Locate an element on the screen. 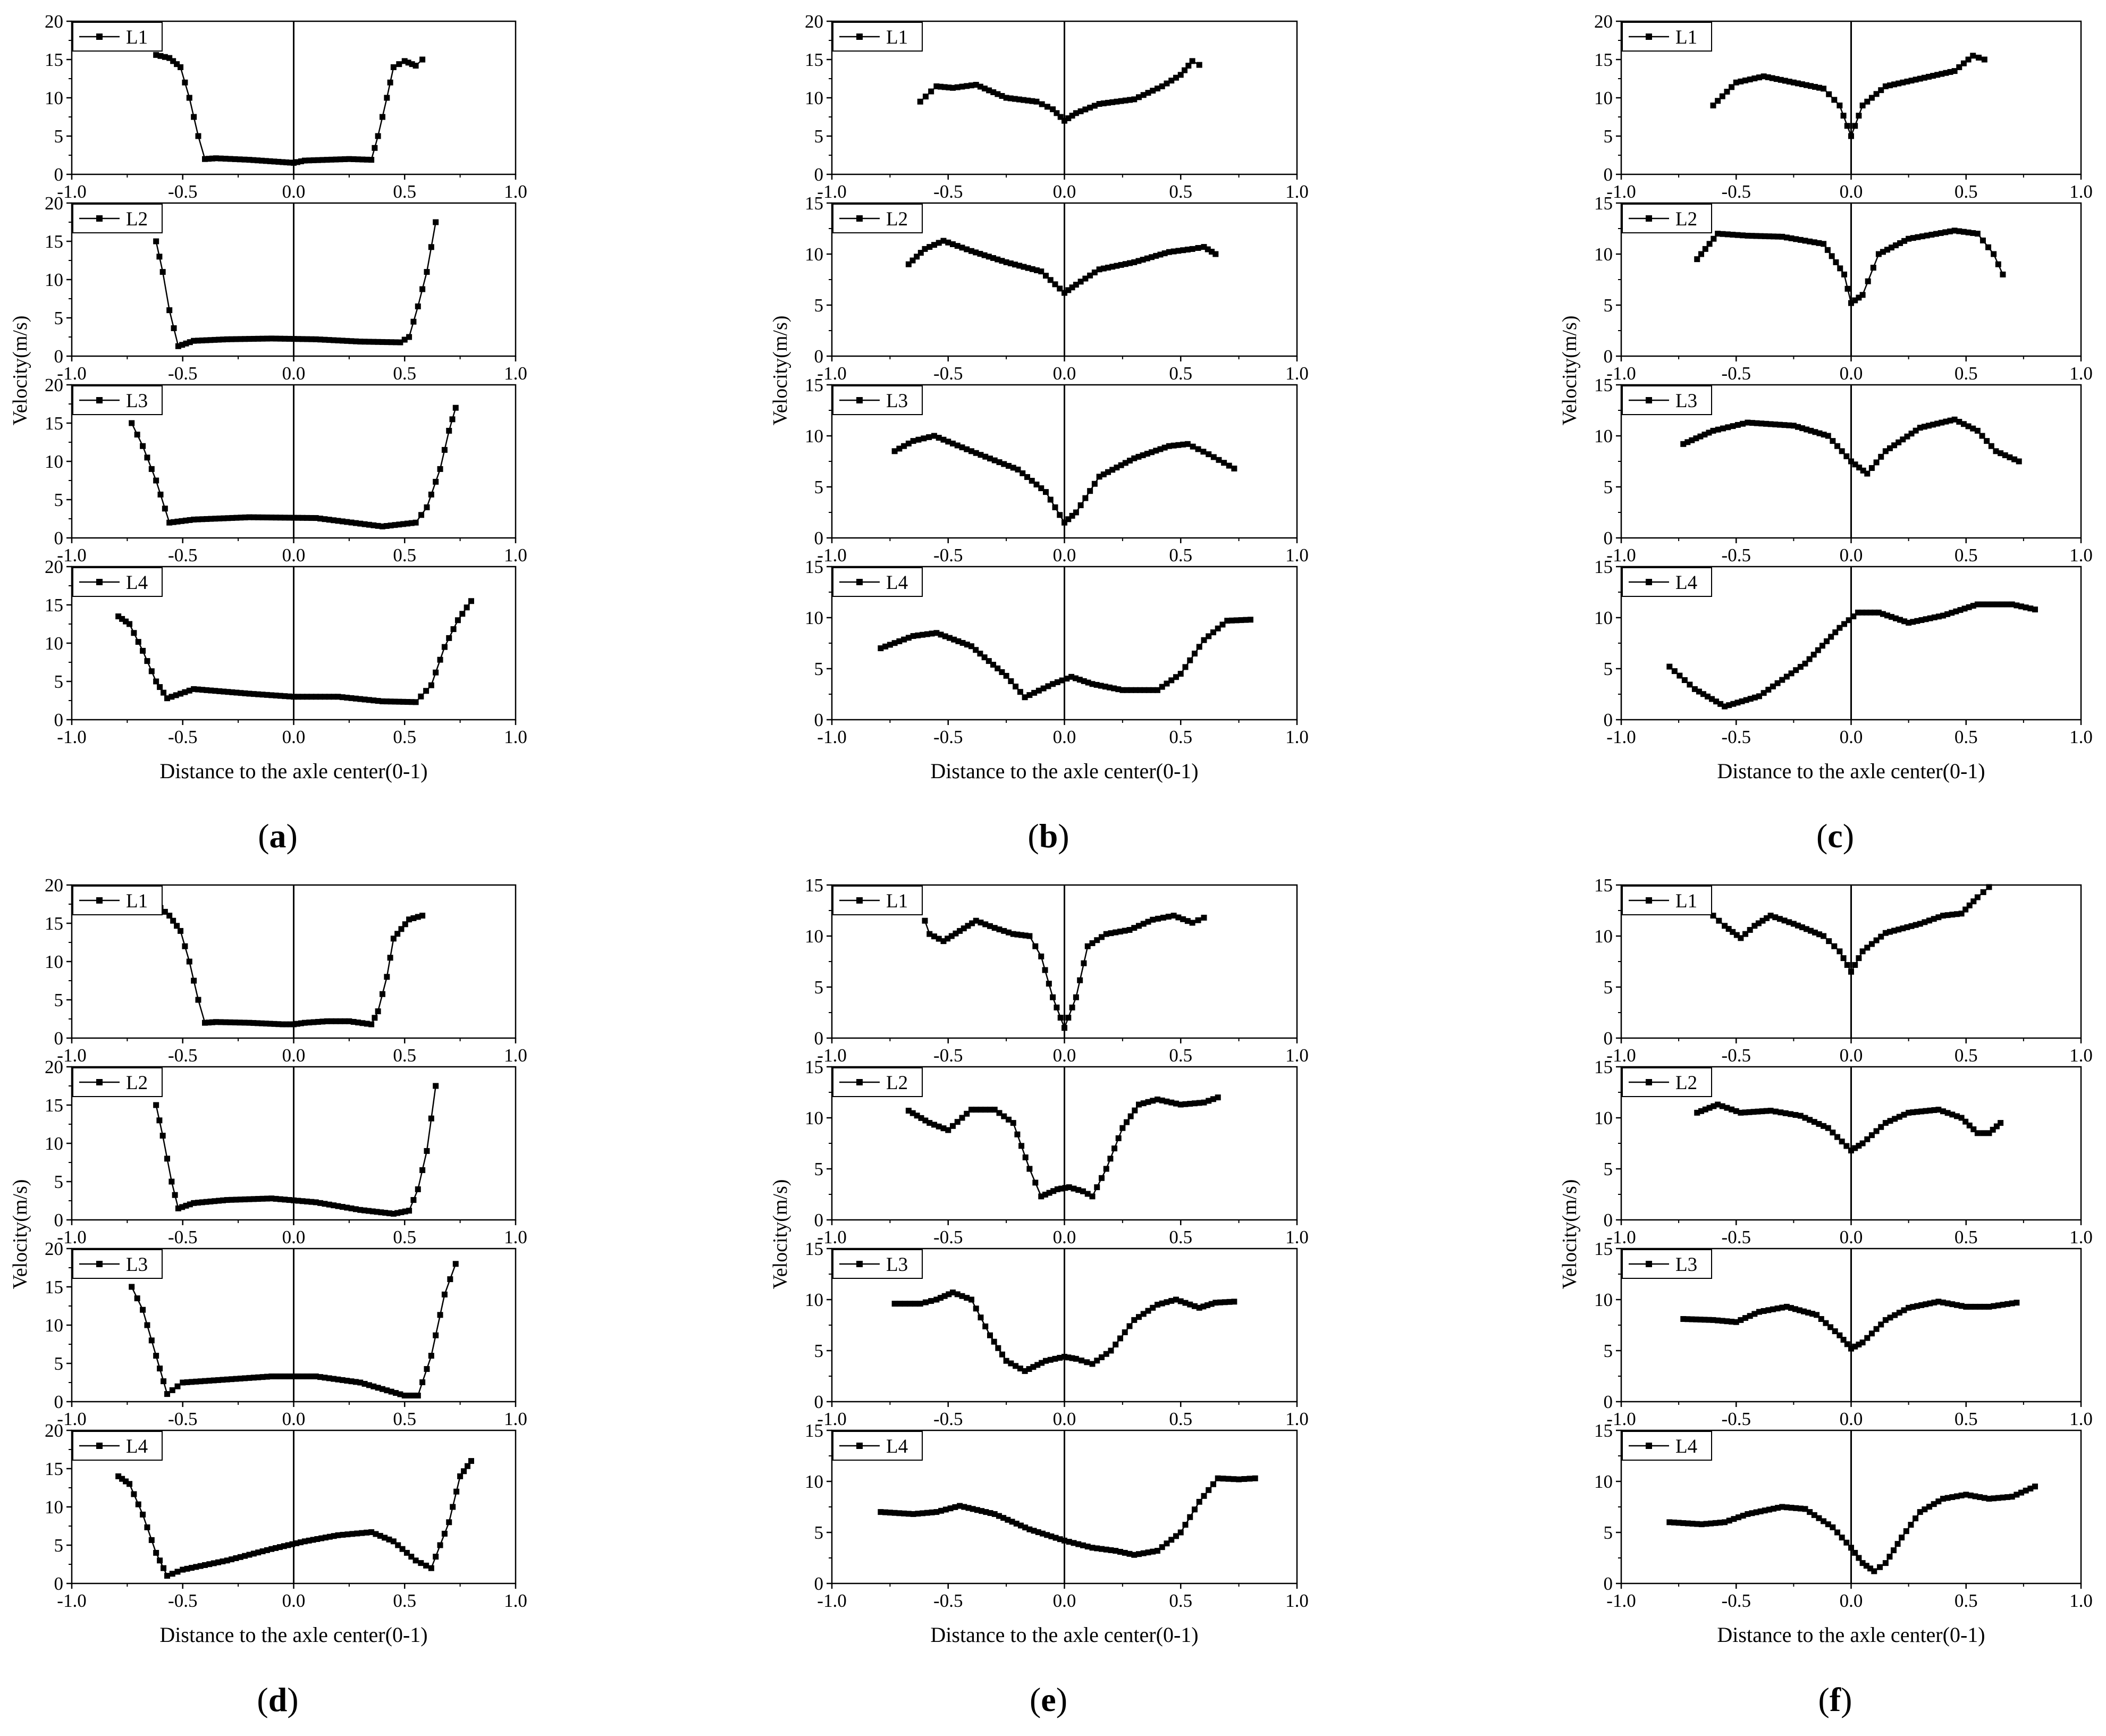  y-tick-label: 10 is located at coordinates (1604, 1118).